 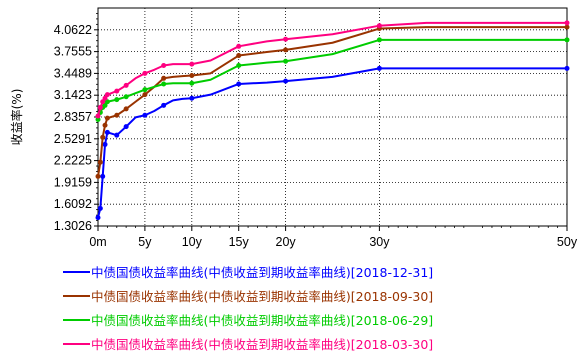 What do you see at coordinates (262, 344) in the screenshot?
I see `legend-label: 中债国债收益率曲线(中债收益到期收益率曲线)[2018-03-30]` at bounding box center [262, 344].